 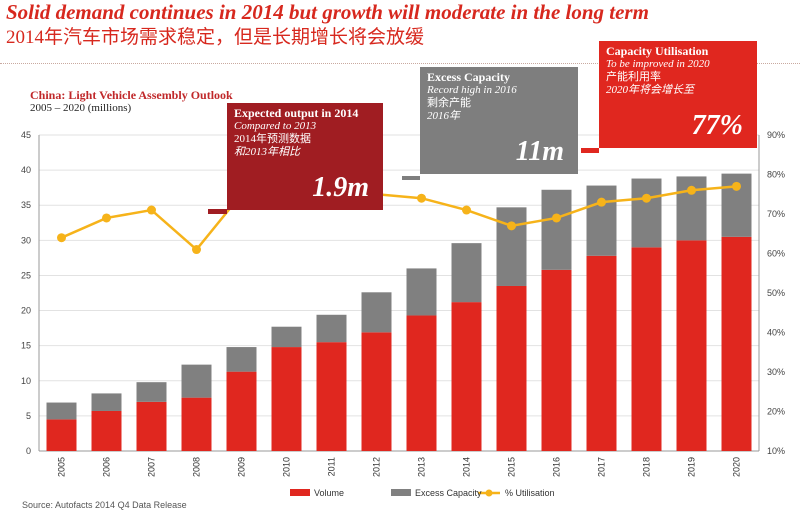 I want to click on x-tick-label: 2018, so click(x=647, y=467).